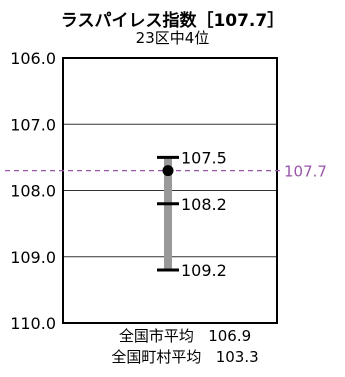 This screenshot has width=345, height=377. What do you see at coordinates (33, 124) in the screenshot?
I see `y-tick-label: 107.0` at bounding box center [33, 124].